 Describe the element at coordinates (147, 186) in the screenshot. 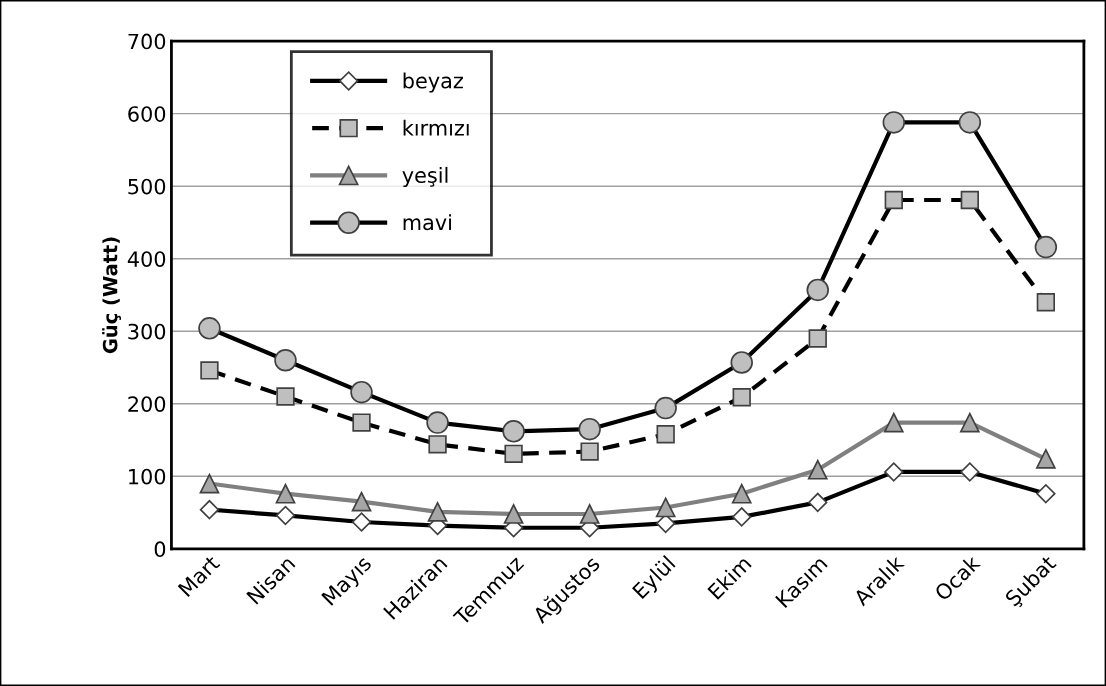

I see `y-tick-label: 500` at that location.